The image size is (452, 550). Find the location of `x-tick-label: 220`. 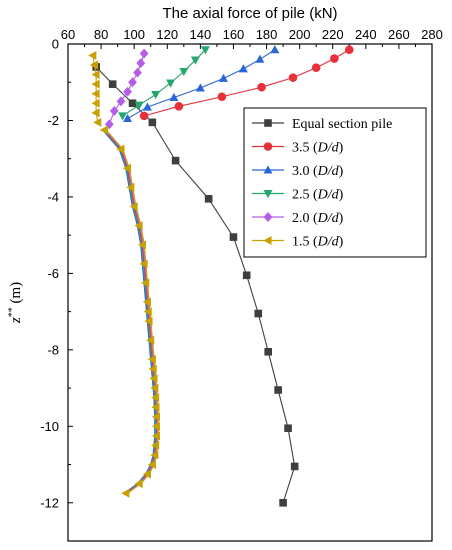

x-tick-label: 220 is located at coordinates (333, 34).